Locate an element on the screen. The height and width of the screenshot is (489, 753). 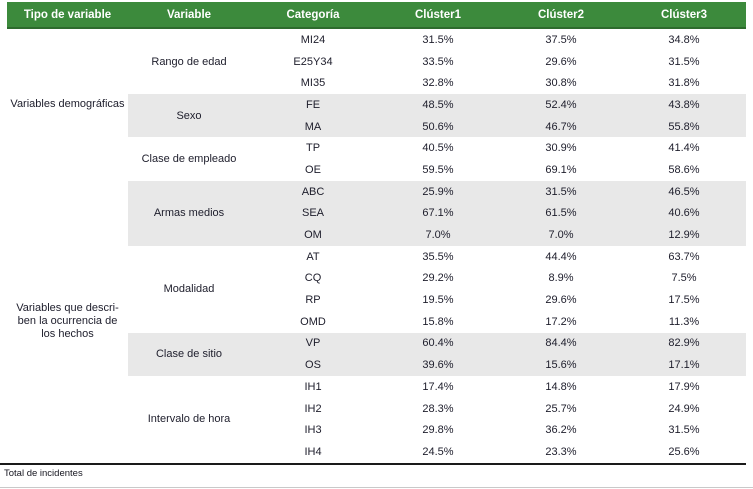
cluster-value-cell: 30.8% is located at coordinates (561, 83).